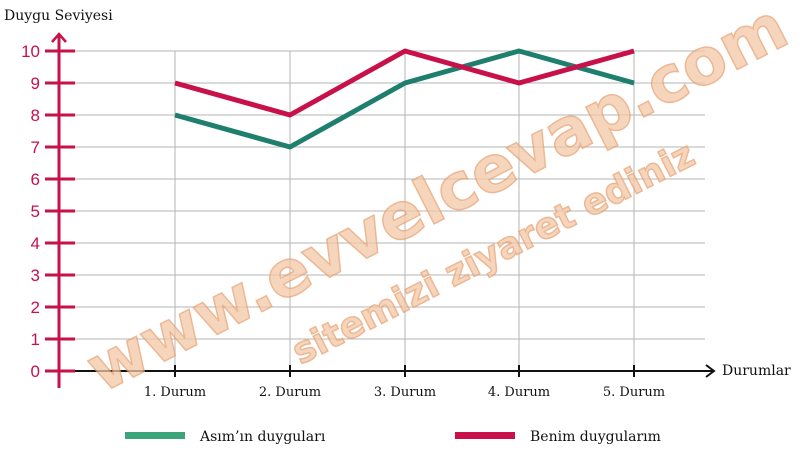  Describe the element at coordinates (175, 392) in the screenshot. I see `x-tick-label: 1. Durum` at that location.